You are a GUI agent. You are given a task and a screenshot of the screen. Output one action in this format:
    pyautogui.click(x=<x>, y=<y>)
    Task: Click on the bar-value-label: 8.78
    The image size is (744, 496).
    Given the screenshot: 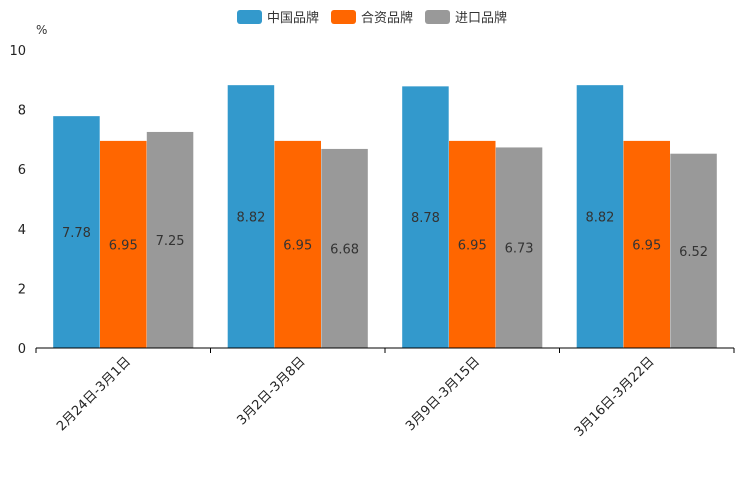 What is the action you would take?
    pyautogui.click(x=425, y=218)
    